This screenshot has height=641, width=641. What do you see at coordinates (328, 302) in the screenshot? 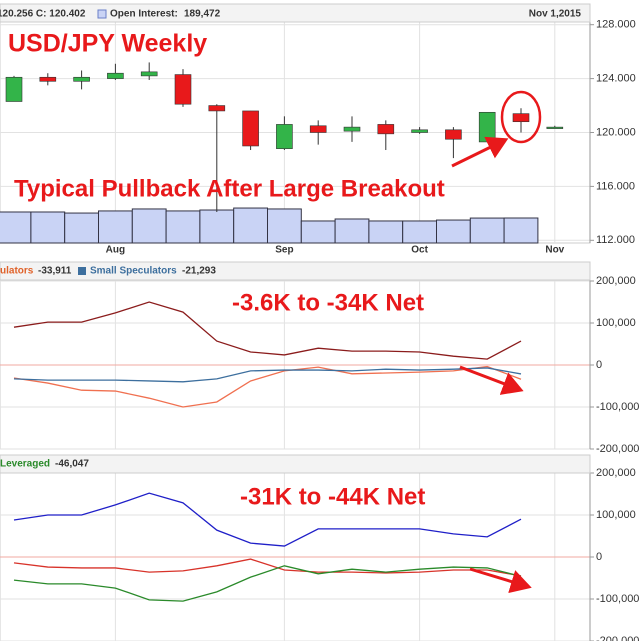
I see `annotation: -3.6K to -34K Net` at bounding box center [328, 302].